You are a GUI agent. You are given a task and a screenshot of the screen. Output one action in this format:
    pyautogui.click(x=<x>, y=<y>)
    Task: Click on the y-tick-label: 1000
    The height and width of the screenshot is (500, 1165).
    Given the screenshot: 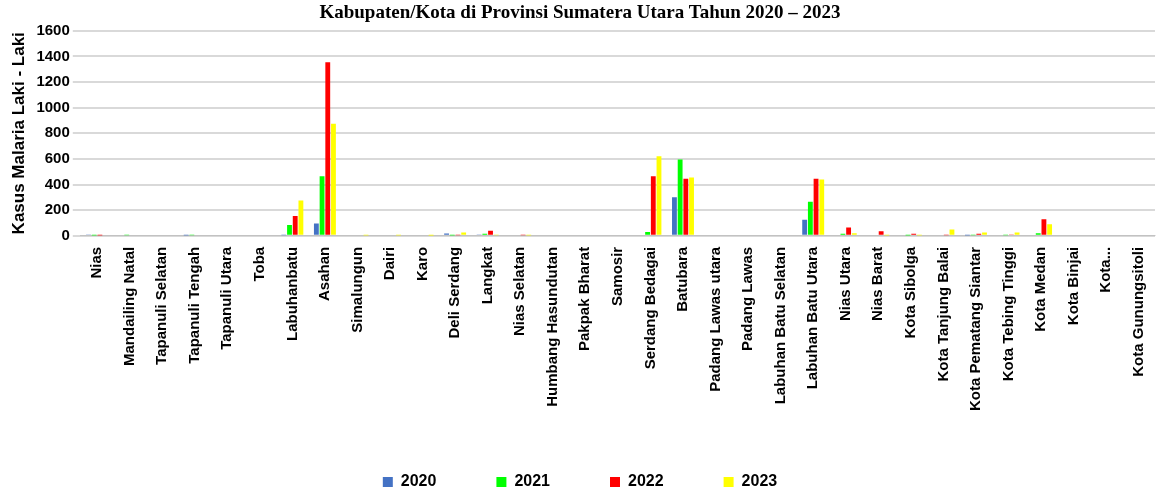 What is the action you would take?
    pyautogui.click(x=53, y=106)
    